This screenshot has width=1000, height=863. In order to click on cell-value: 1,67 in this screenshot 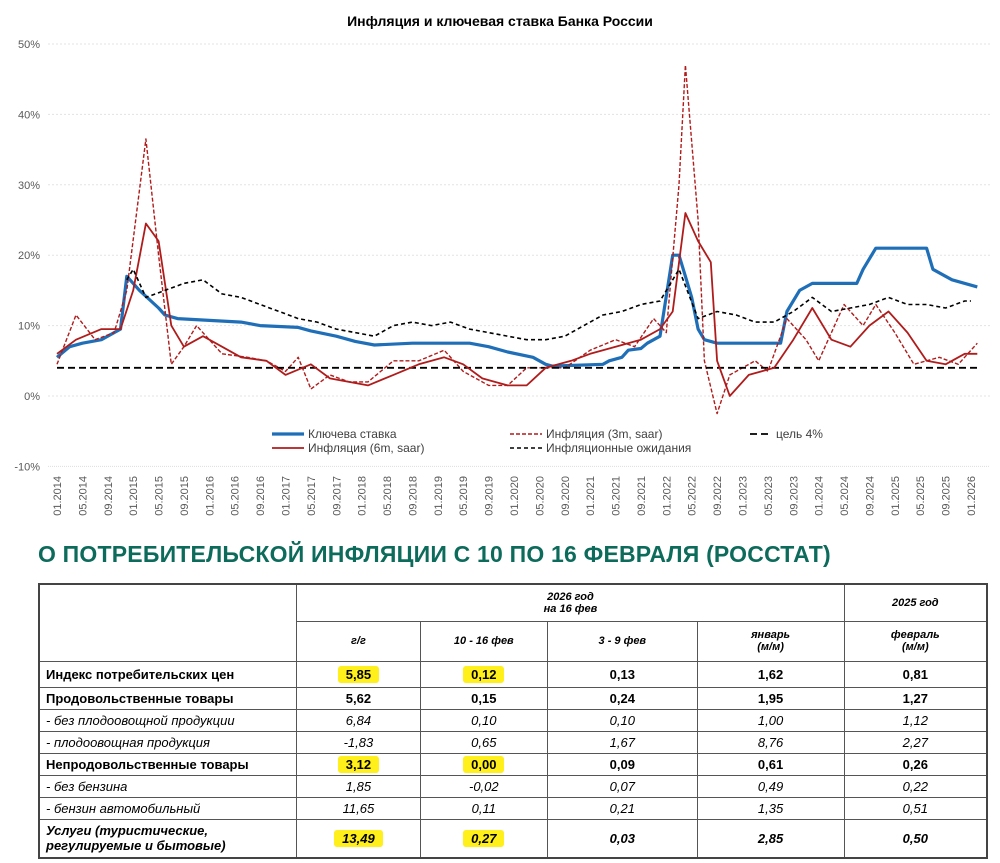, I will do `click(622, 742)`.